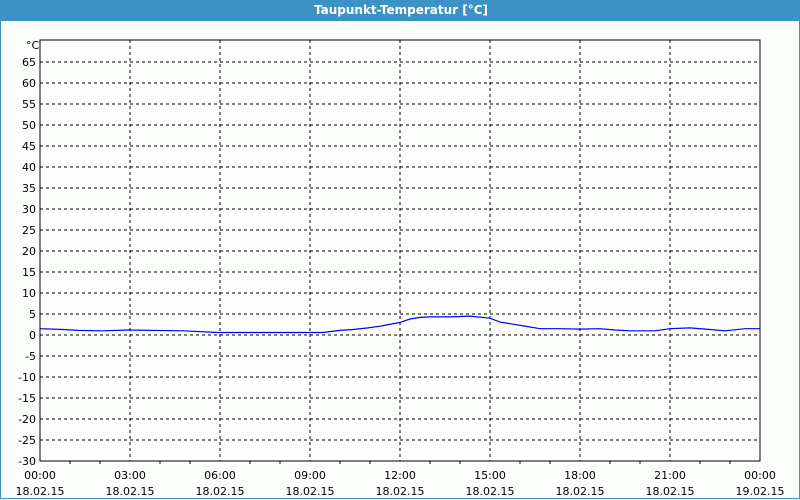 The width and height of the screenshot is (800, 500). What do you see at coordinates (27, 398) in the screenshot?
I see `y-tick-label: -15` at bounding box center [27, 398].